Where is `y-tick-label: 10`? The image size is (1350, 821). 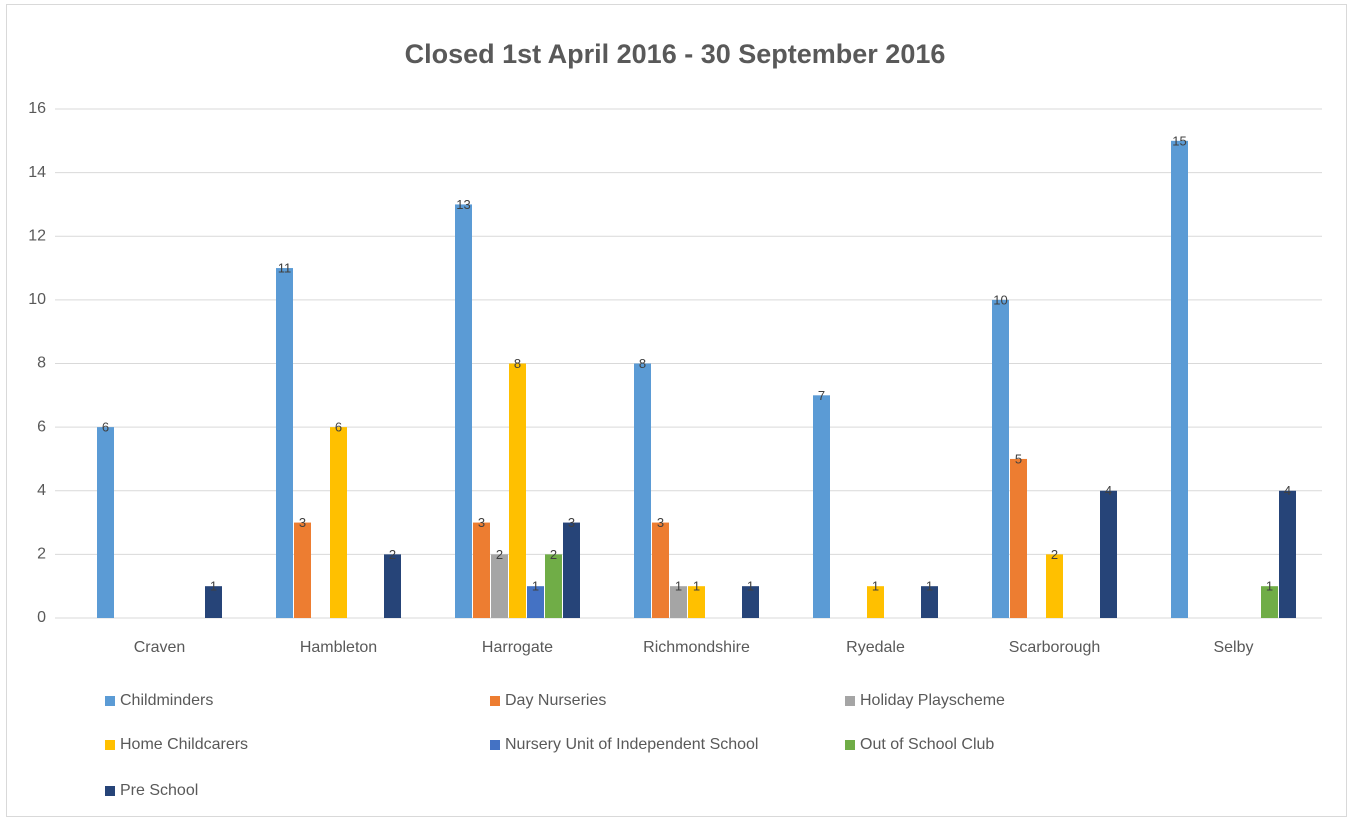
y-tick-label: 10 is located at coordinates (37, 299).